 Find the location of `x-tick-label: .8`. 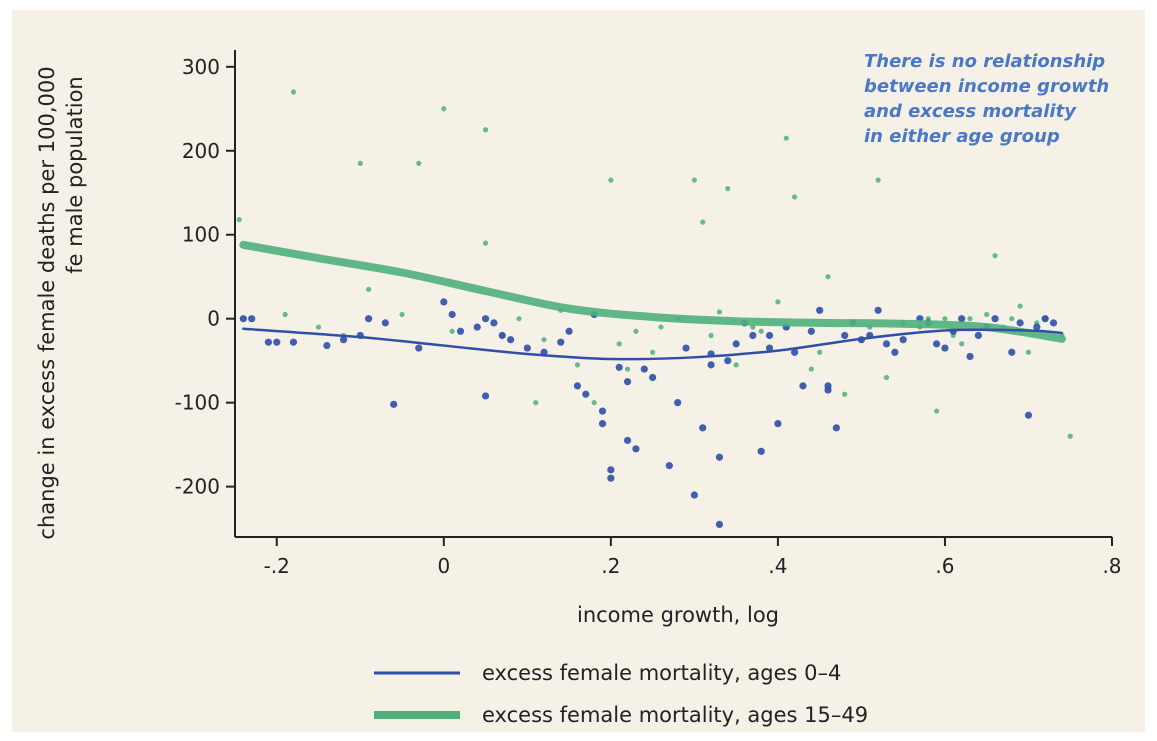

x-tick-label: .8 is located at coordinates (1111, 566).